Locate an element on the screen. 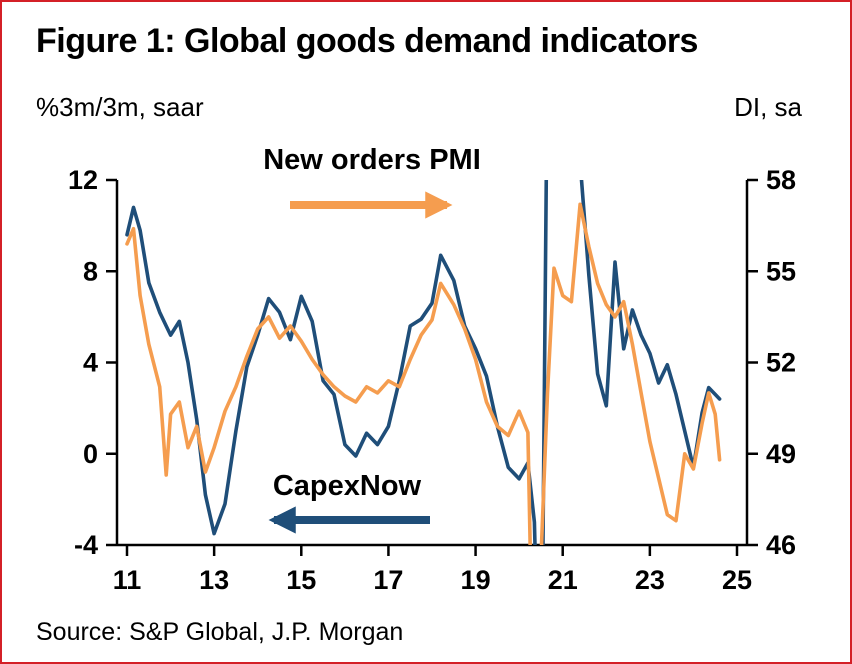 The width and height of the screenshot is (852, 664). left-axis-tick-label: -4 is located at coordinates (86, 545).